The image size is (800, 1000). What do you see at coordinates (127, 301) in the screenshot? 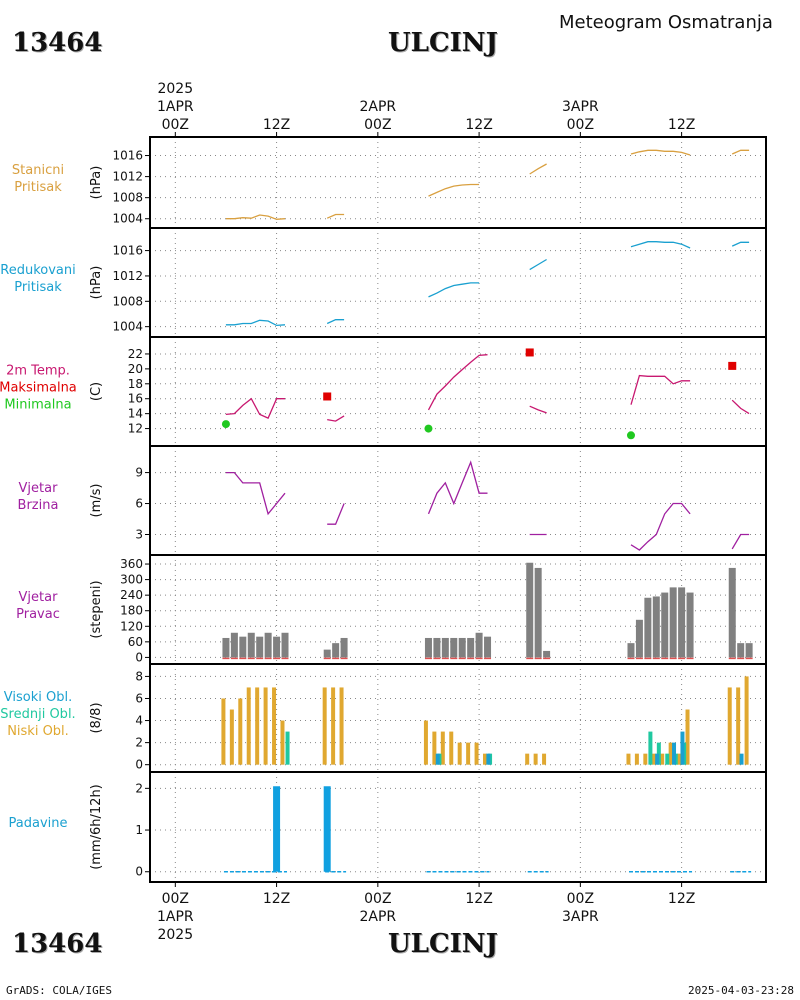
I see `ytick-label-red: 1008` at bounding box center [127, 301].